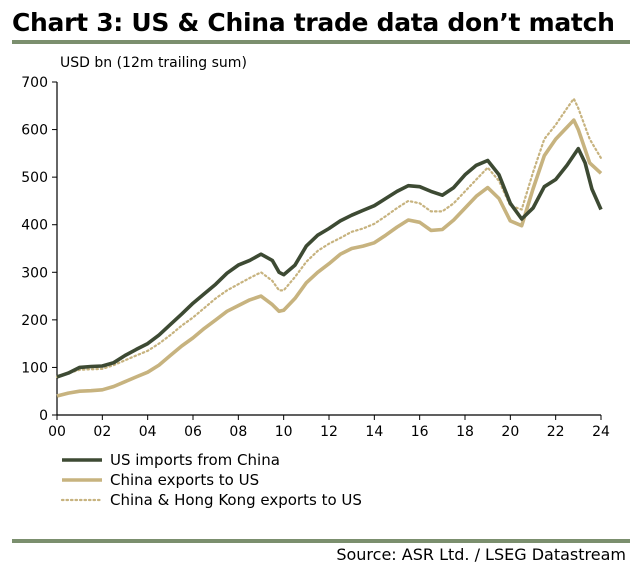 Image resolution: width=640 pixels, height=575 pixels. What do you see at coordinates (420, 432) in the screenshot?
I see `x-tick-label: 16` at bounding box center [420, 432].